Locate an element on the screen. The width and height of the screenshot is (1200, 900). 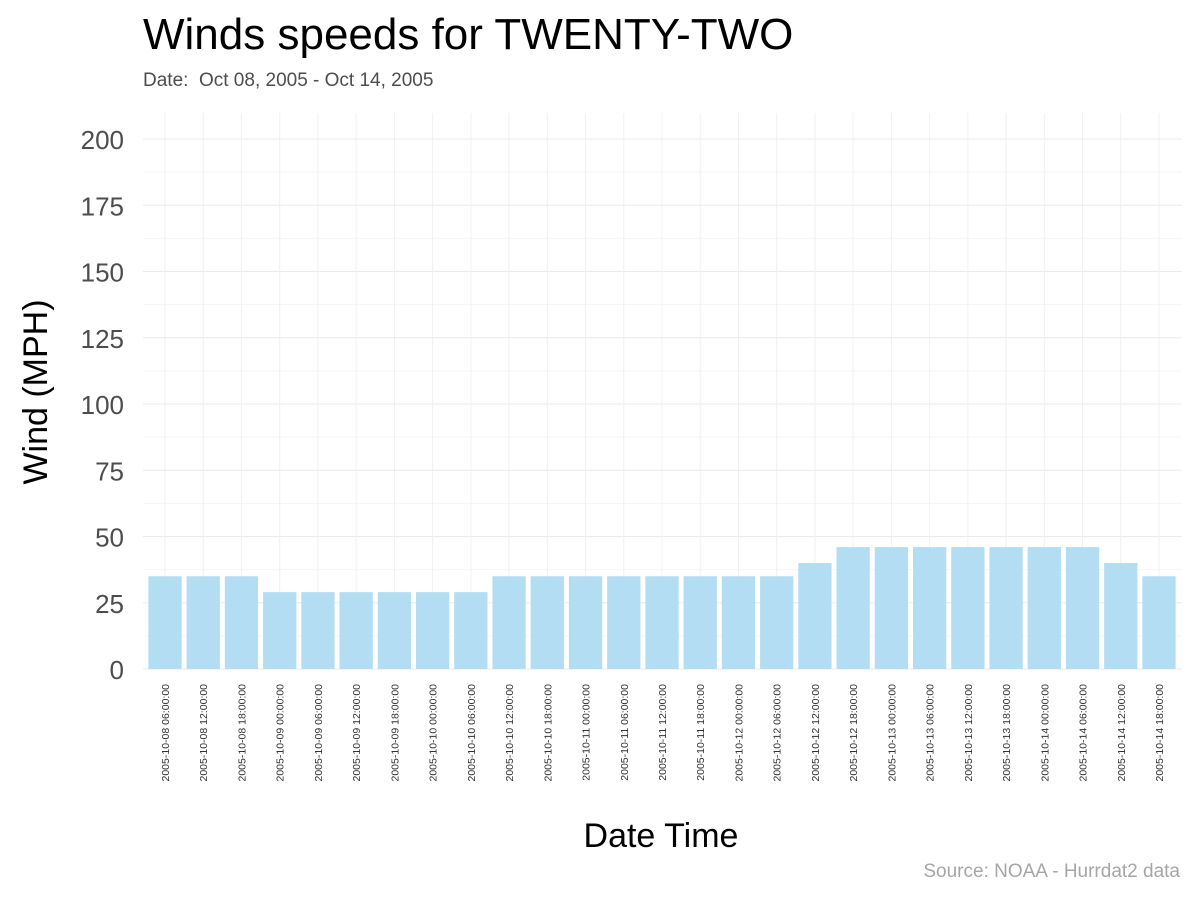
y-axis-ticks: 0 25 50 75 100 125 150 175 200 is located at coordinates (102, 405).